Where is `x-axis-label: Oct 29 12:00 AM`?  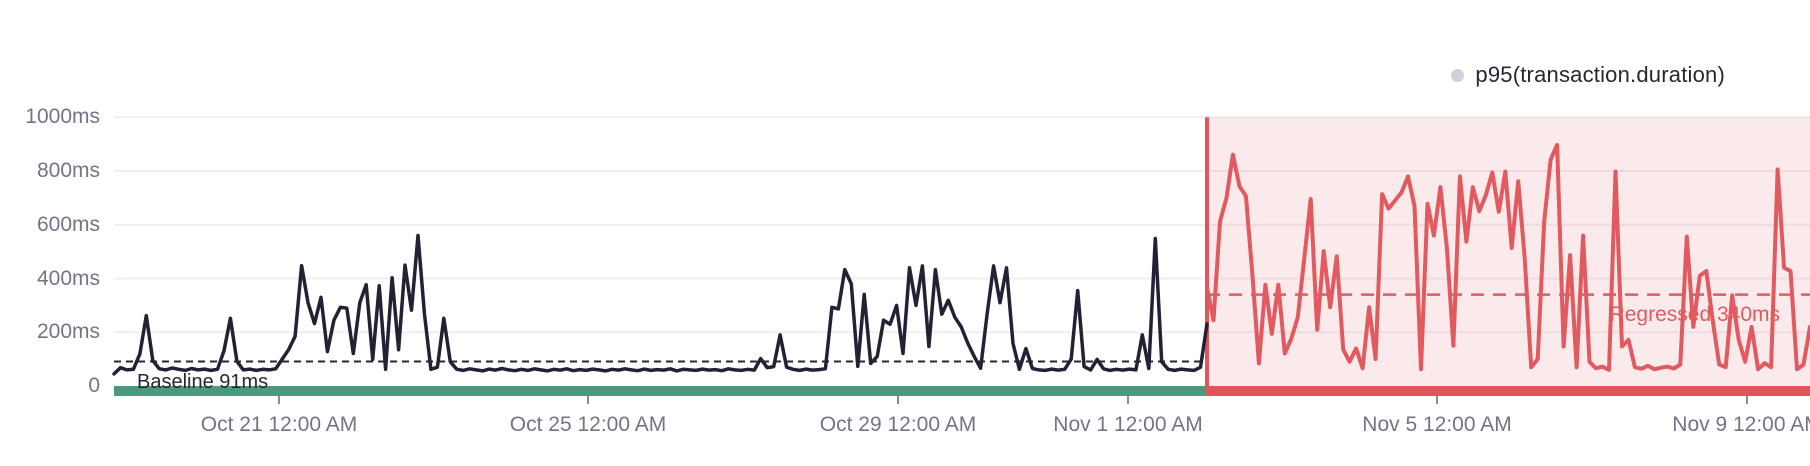 x-axis-label: Oct 29 12:00 AM is located at coordinates (898, 424).